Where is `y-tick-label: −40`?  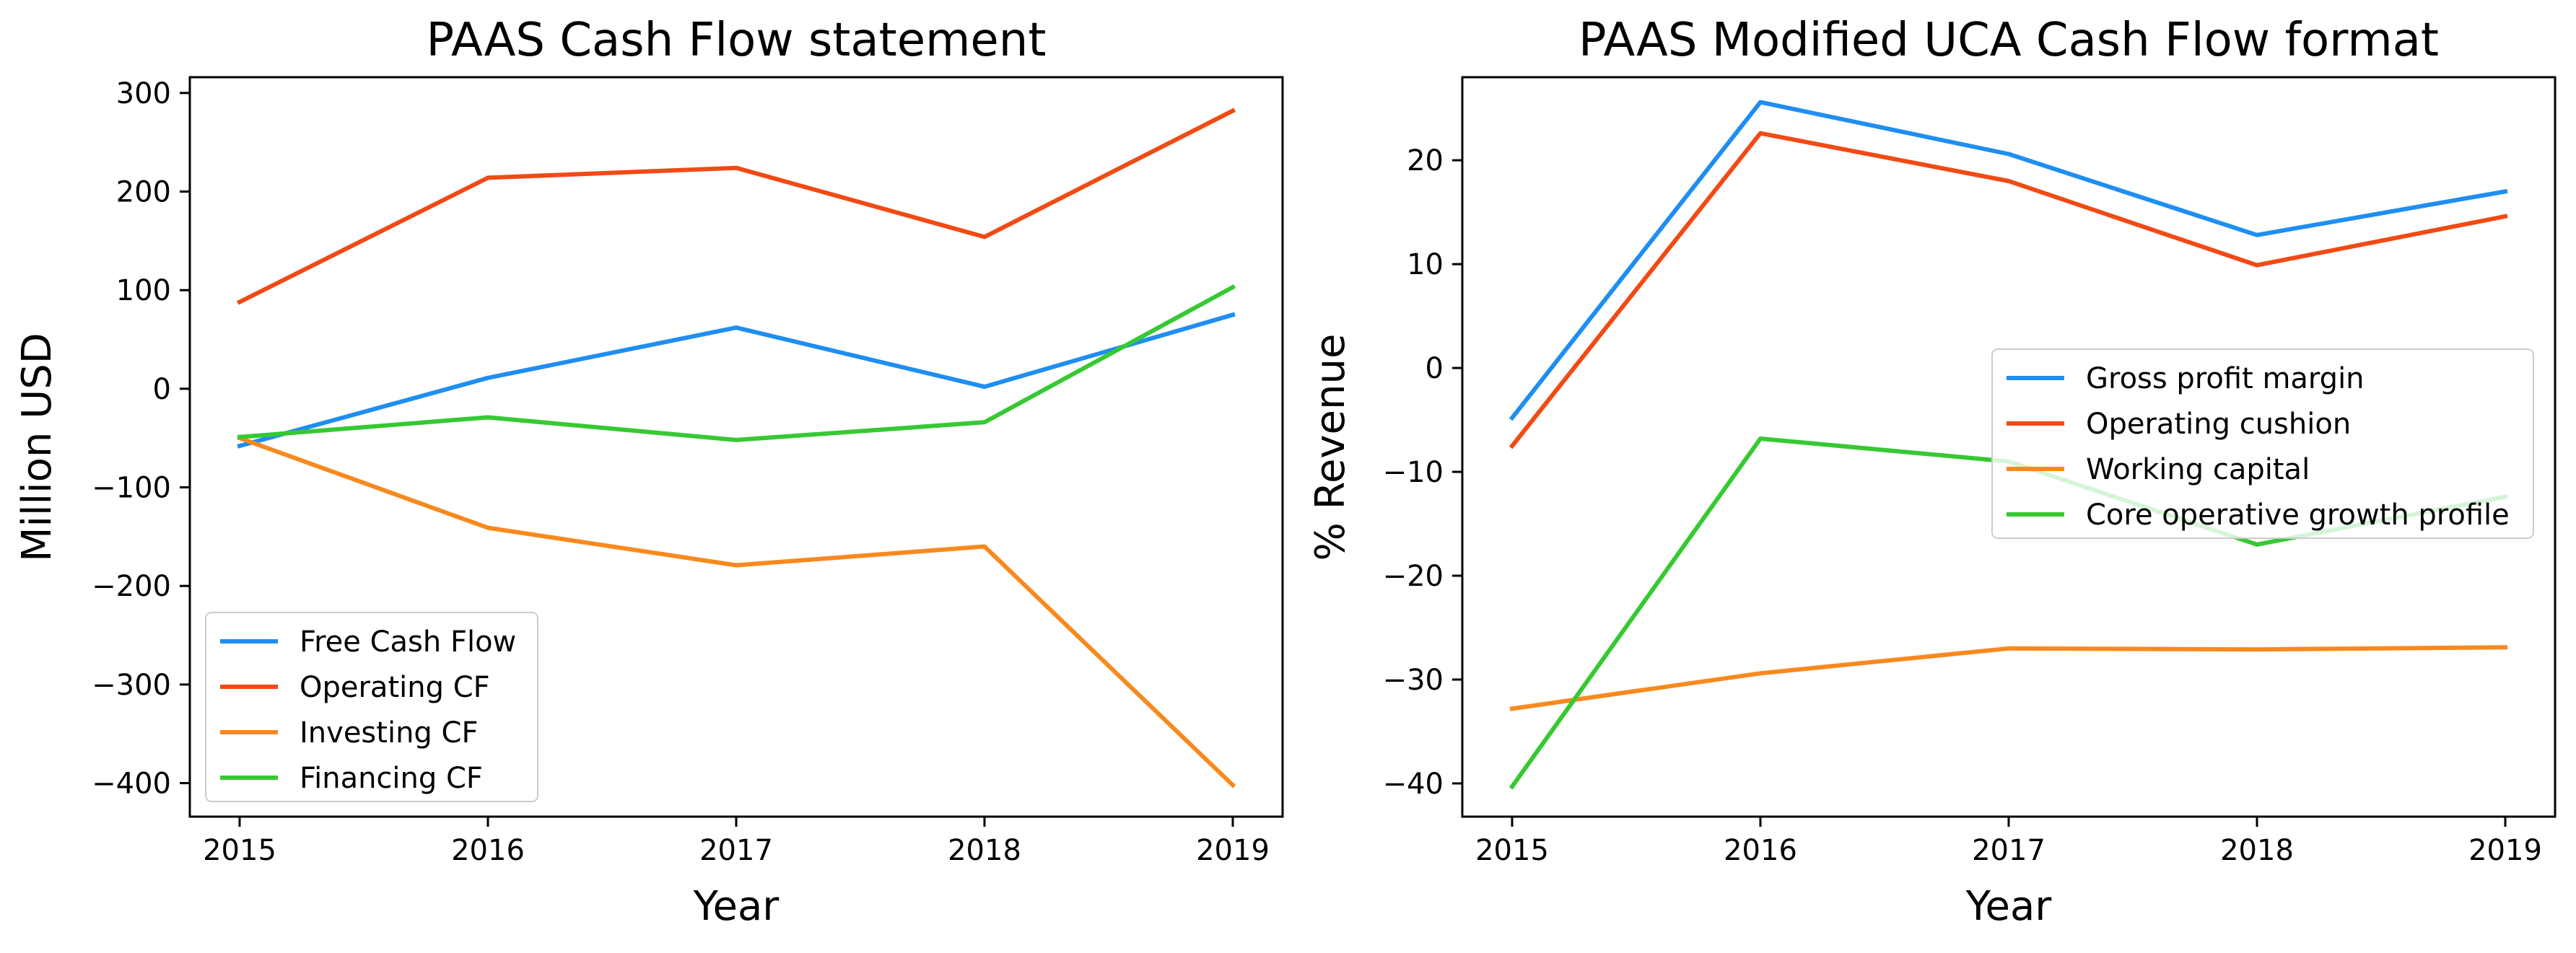 y-tick-label: −40 is located at coordinates (1413, 784).